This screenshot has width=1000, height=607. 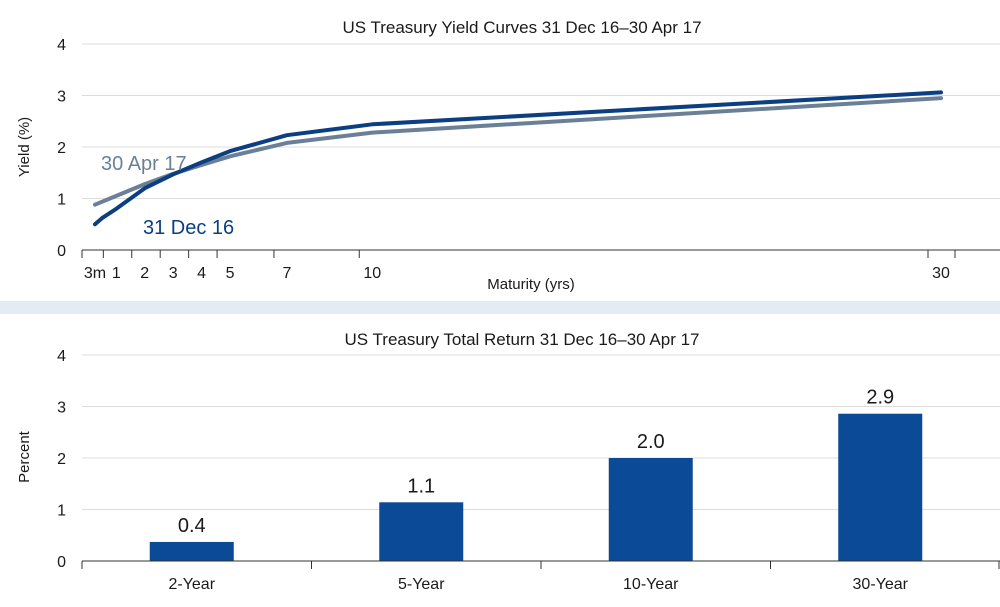 I want to click on return-x-tick-label: 10-Year, so click(x=651, y=584).